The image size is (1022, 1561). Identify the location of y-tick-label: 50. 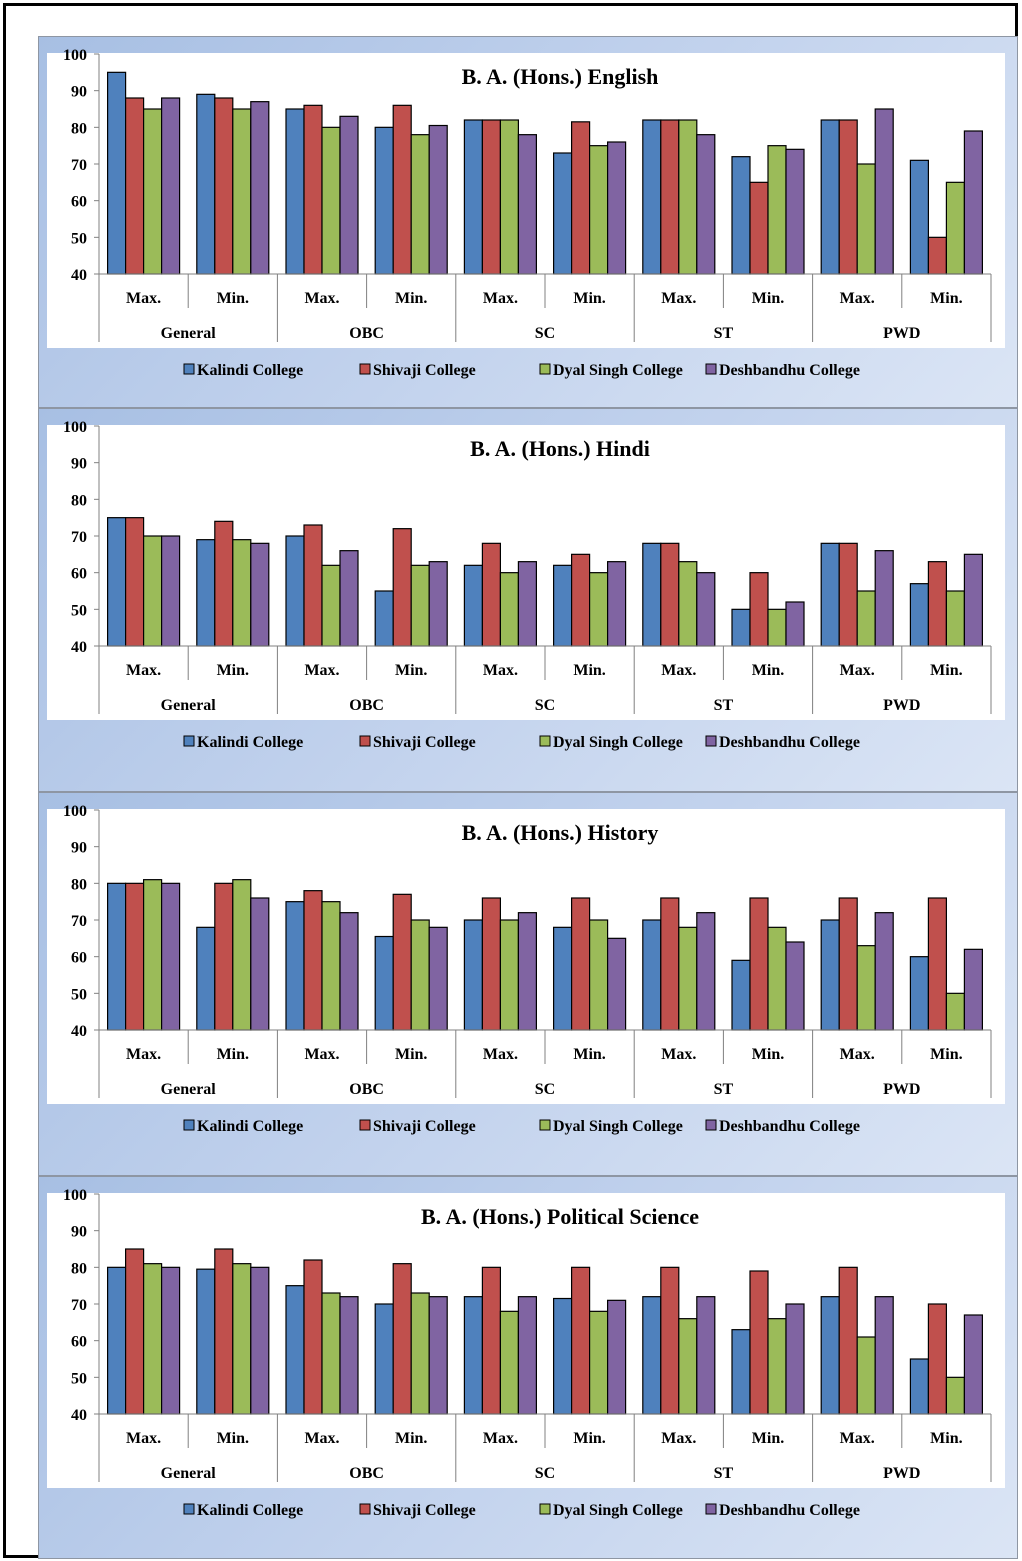
(79, 610).